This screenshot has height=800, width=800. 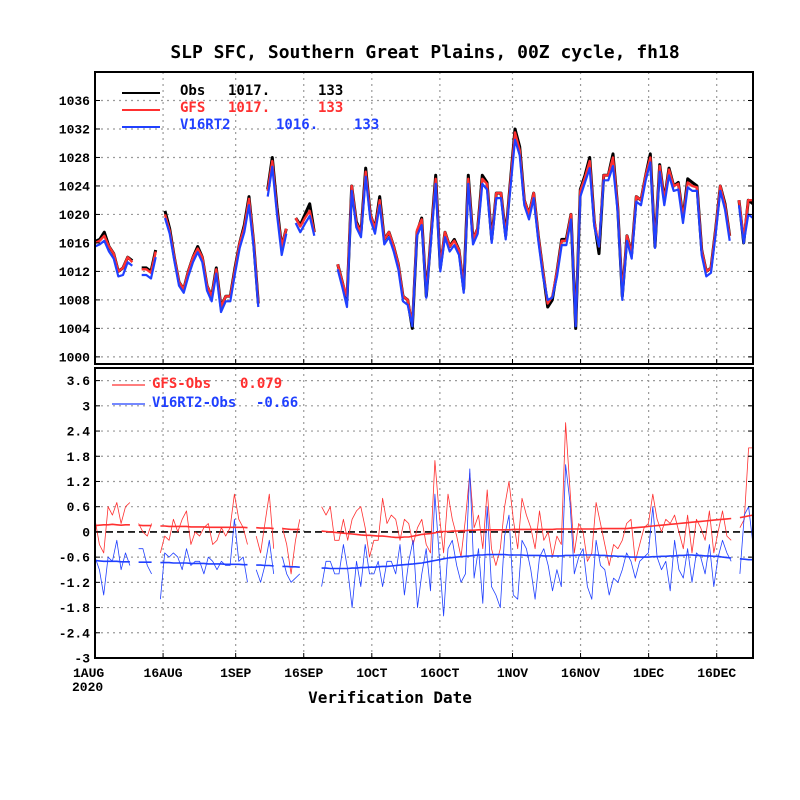 What do you see at coordinates (205, 393) in the screenshot?
I see `lower-legend: GFS-Obs 0.079 V16RT2-Obs -0.66` at bounding box center [205, 393].